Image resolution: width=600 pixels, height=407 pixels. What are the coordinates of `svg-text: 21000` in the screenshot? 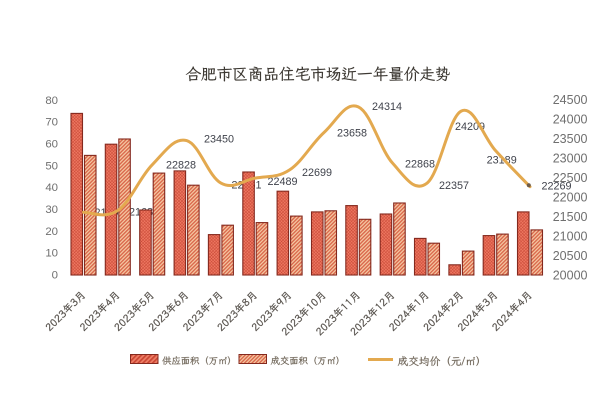 It's located at (570, 237).